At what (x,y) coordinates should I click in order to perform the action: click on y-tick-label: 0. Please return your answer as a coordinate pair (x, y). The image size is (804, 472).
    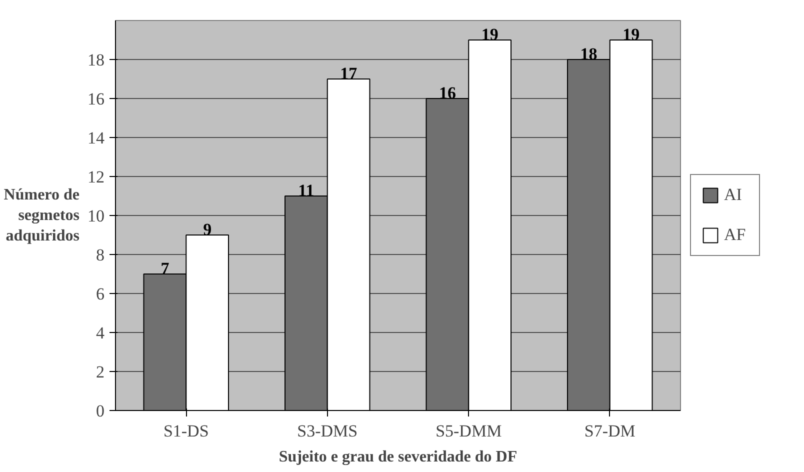
    Looking at the image, I should click on (100, 411).